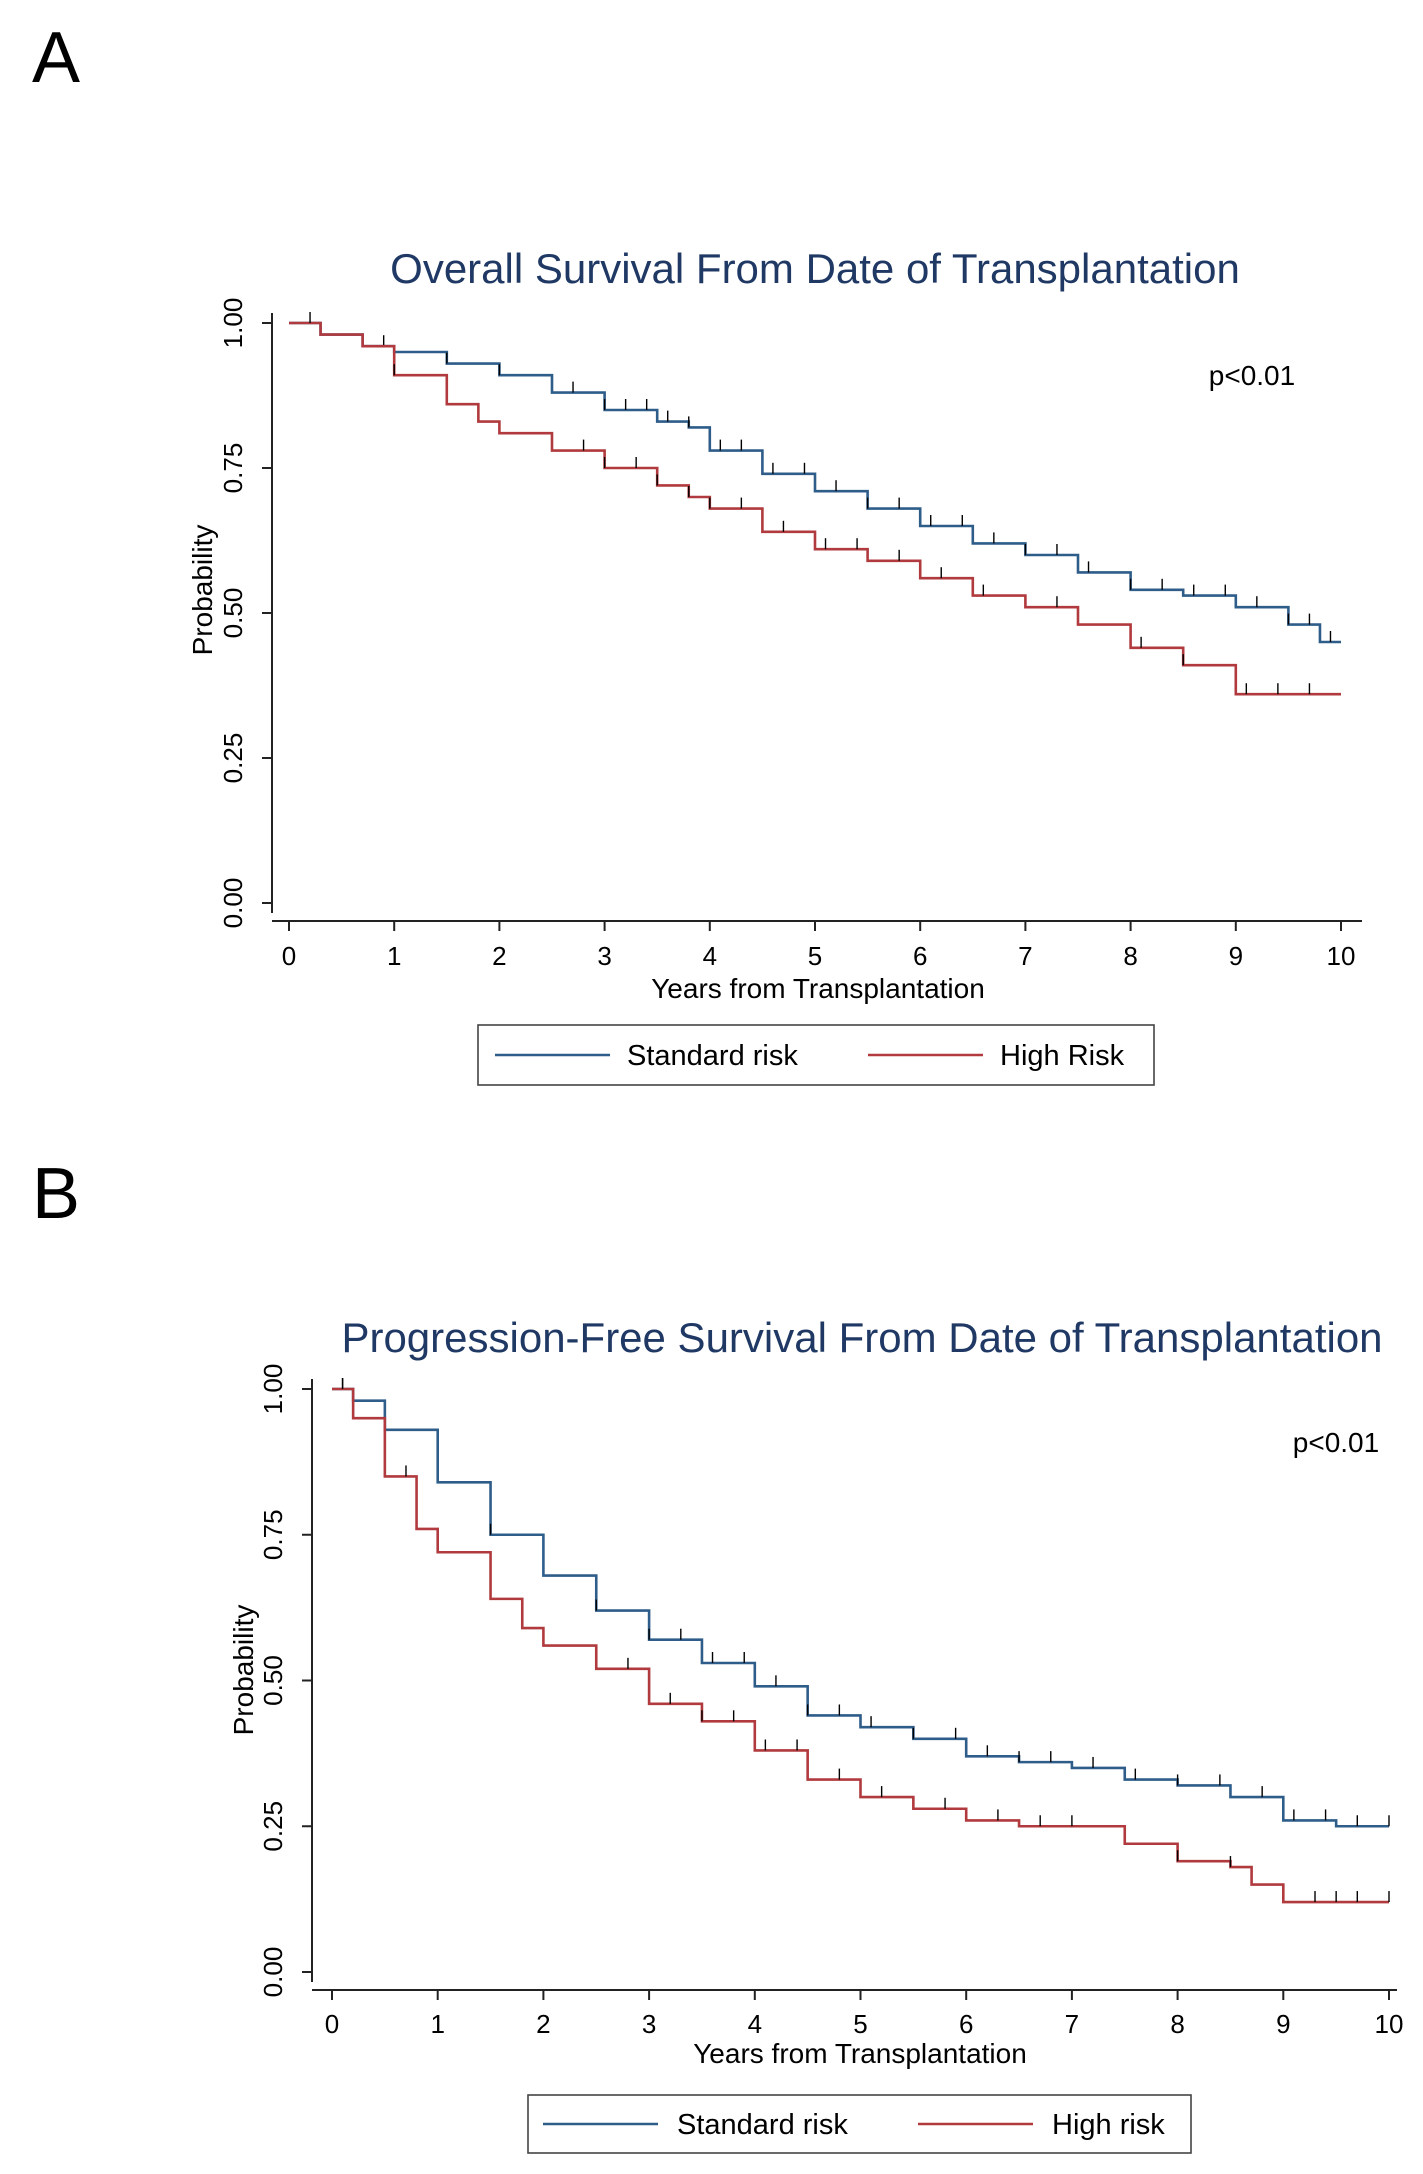 This screenshot has height=2174, width=1423. Describe the element at coordinates (816, 1055) in the screenshot. I see `legend: Standard risk High Risk` at that location.